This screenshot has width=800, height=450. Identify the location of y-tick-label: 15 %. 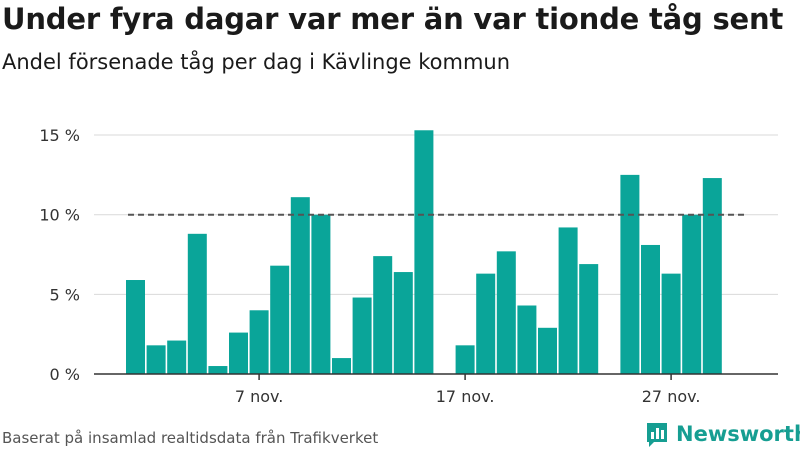
(59, 135).